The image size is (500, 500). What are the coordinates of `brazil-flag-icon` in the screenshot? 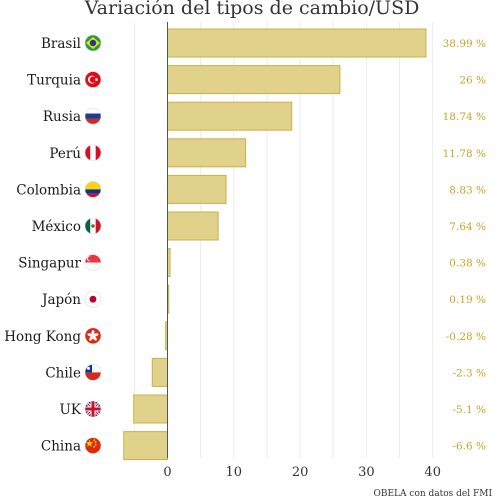 It's located at (93, 43).